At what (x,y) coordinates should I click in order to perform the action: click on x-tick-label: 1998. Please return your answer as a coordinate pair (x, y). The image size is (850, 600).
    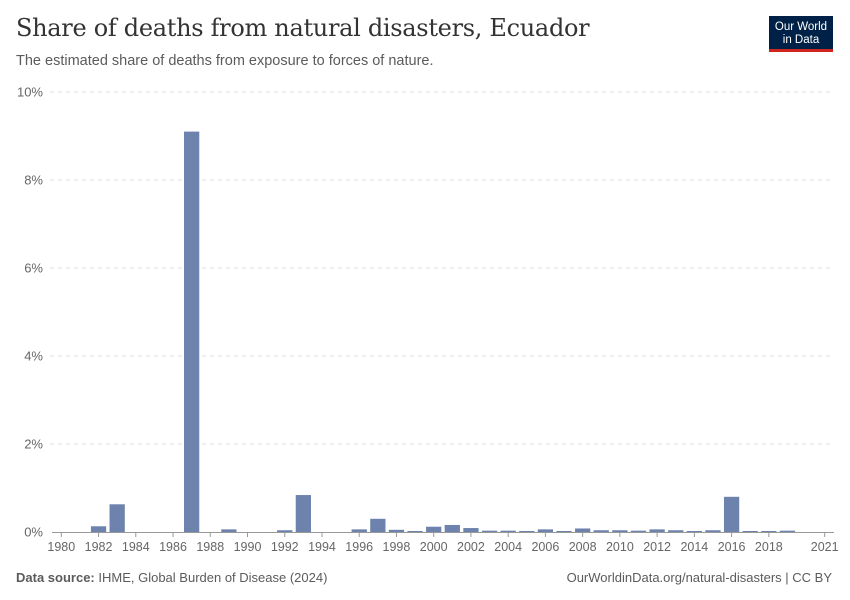
    Looking at the image, I should click on (397, 547).